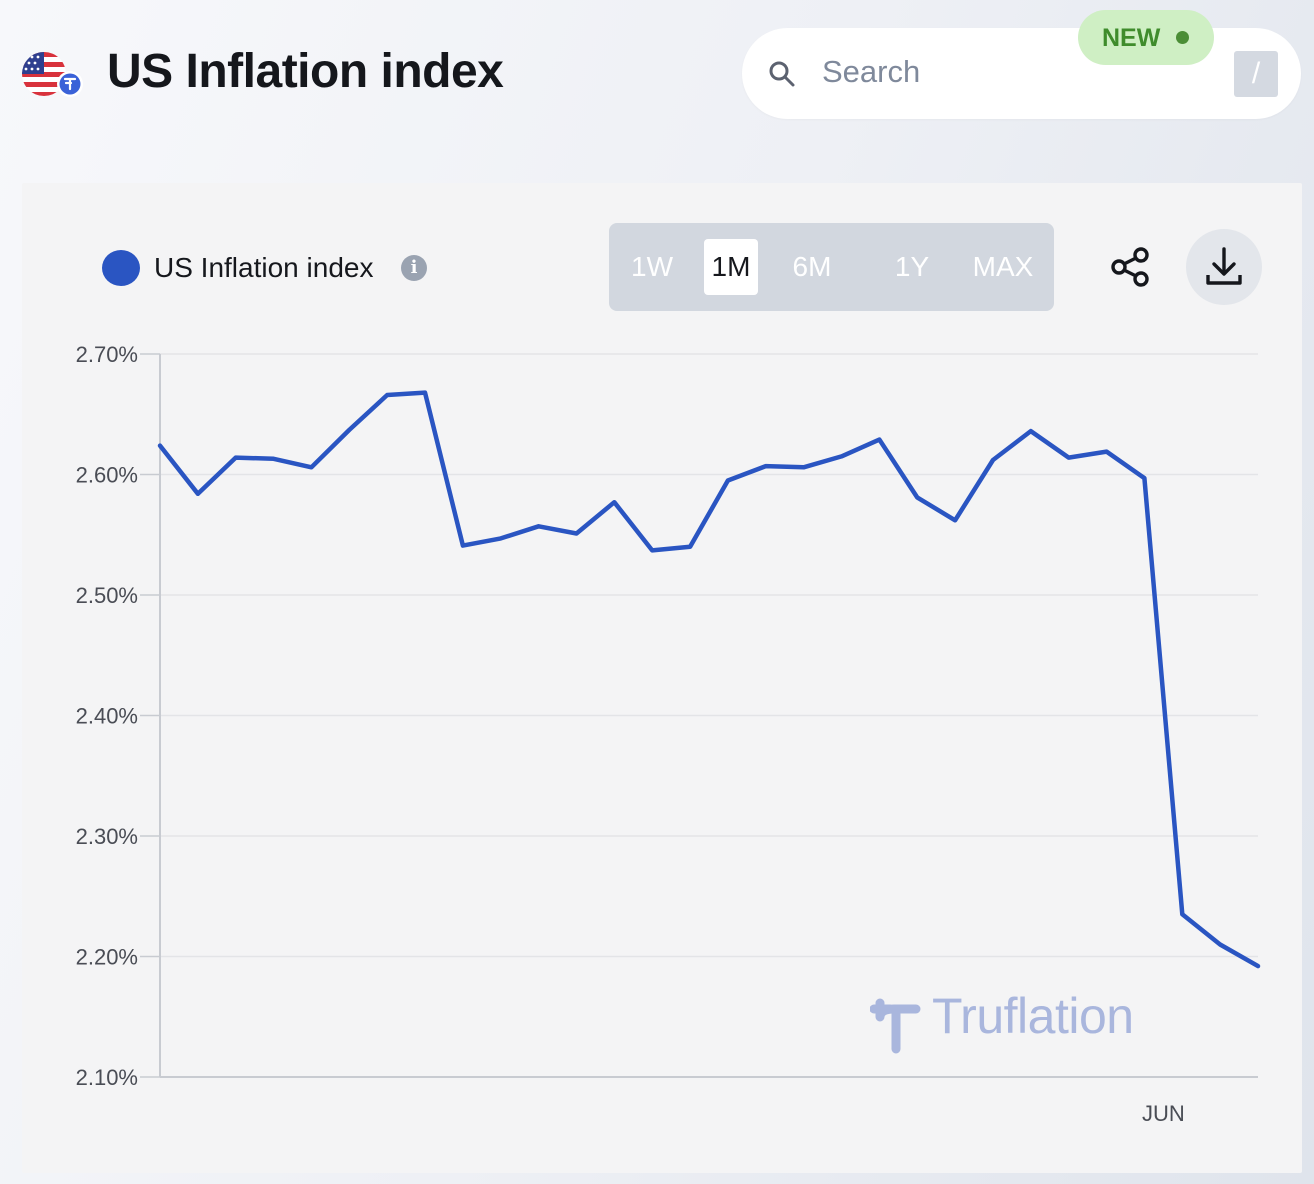 This screenshot has height=1184, width=1314. I want to click on range-1w-button: 1W, so click(652, 266).